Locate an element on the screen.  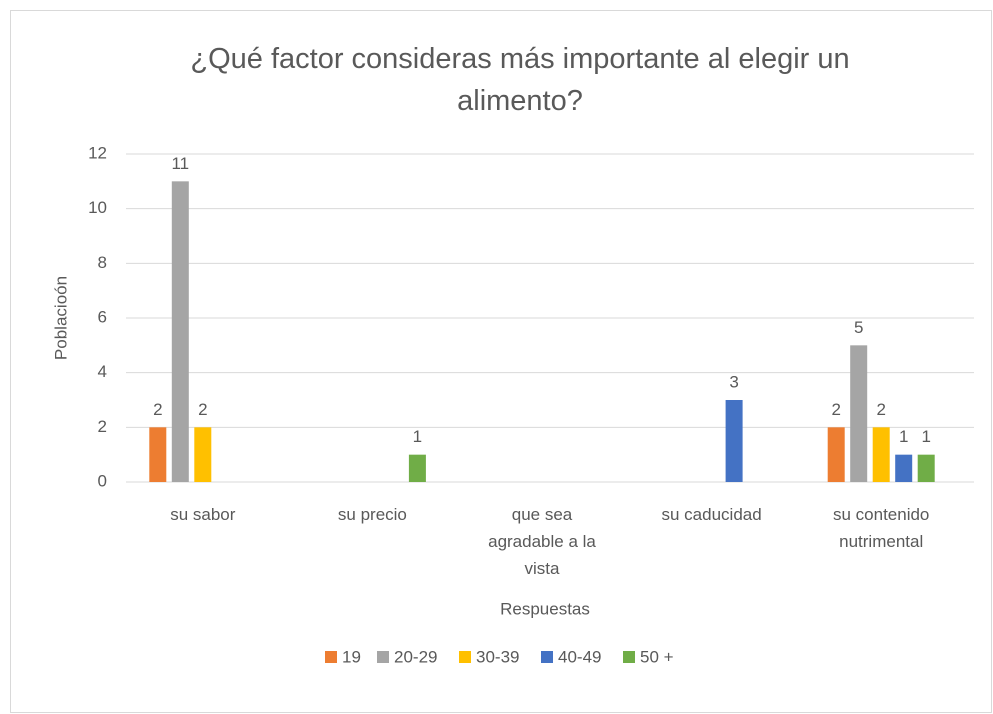
x-tick-label: su precio is located at coordinates (372, 514).